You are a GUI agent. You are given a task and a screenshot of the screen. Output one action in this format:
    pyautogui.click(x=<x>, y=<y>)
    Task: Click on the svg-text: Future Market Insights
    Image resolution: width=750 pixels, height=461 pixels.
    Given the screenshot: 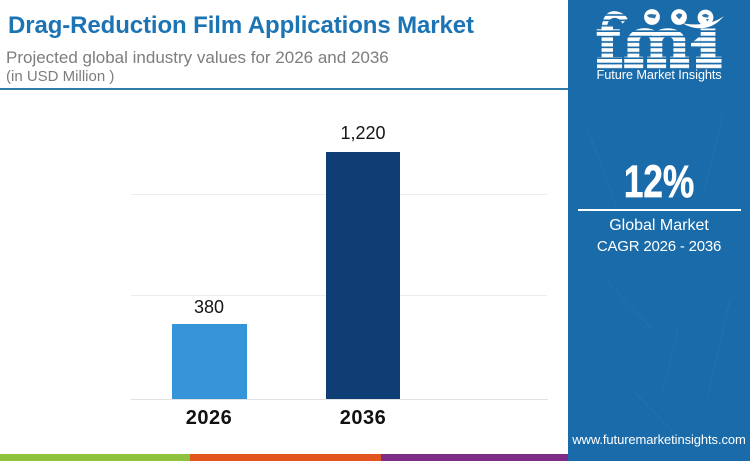 What is the action you would take?
    pyautogui.click(x=659, y=74)
    